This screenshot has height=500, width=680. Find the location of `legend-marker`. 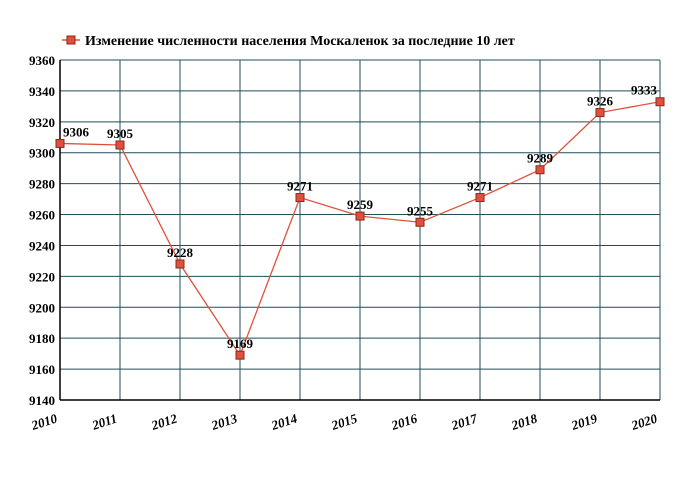

legend-marker is located at coordinates (71, 40).